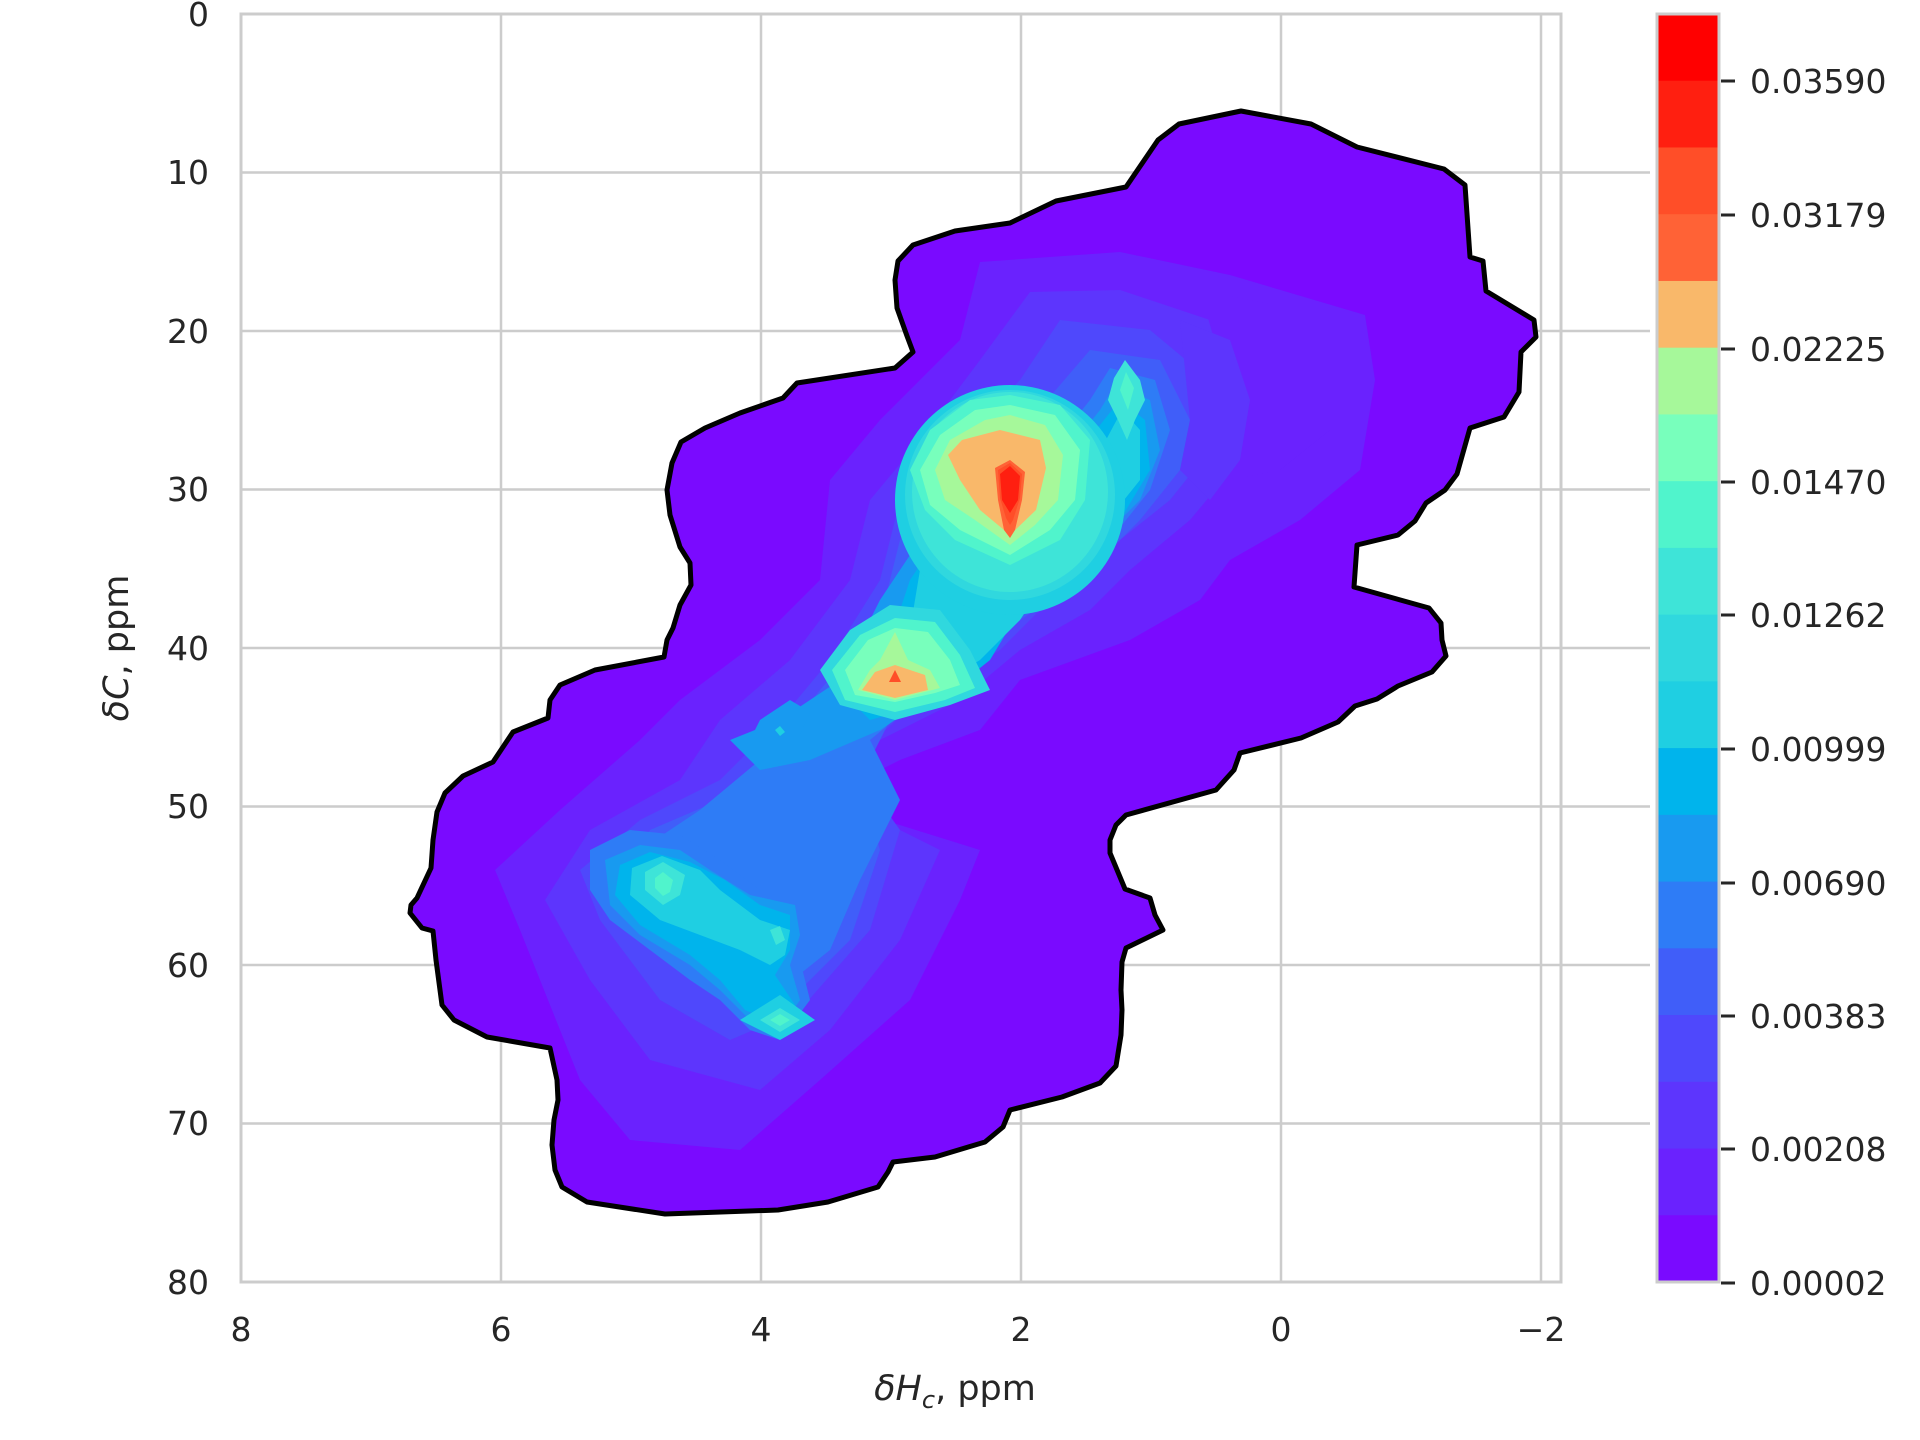 The width and height of the screenshot is (1920, 1440). What do you see at coordinates (1541, 1329) in the screenshot?
I see `x-tick-label: −2` at bounding box center [1541, 1329].